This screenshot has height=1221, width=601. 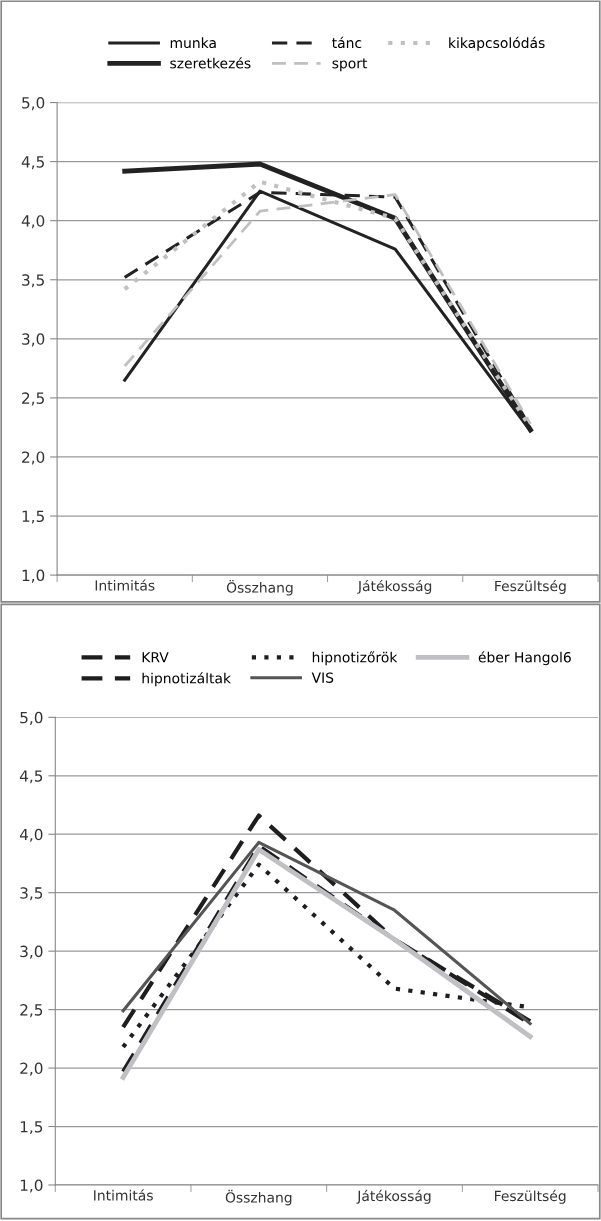 What do you see at coordinates (524, 658) in the screenshot?
I see `legend-label: éber Hangol6` at bounding box center [524, 658].